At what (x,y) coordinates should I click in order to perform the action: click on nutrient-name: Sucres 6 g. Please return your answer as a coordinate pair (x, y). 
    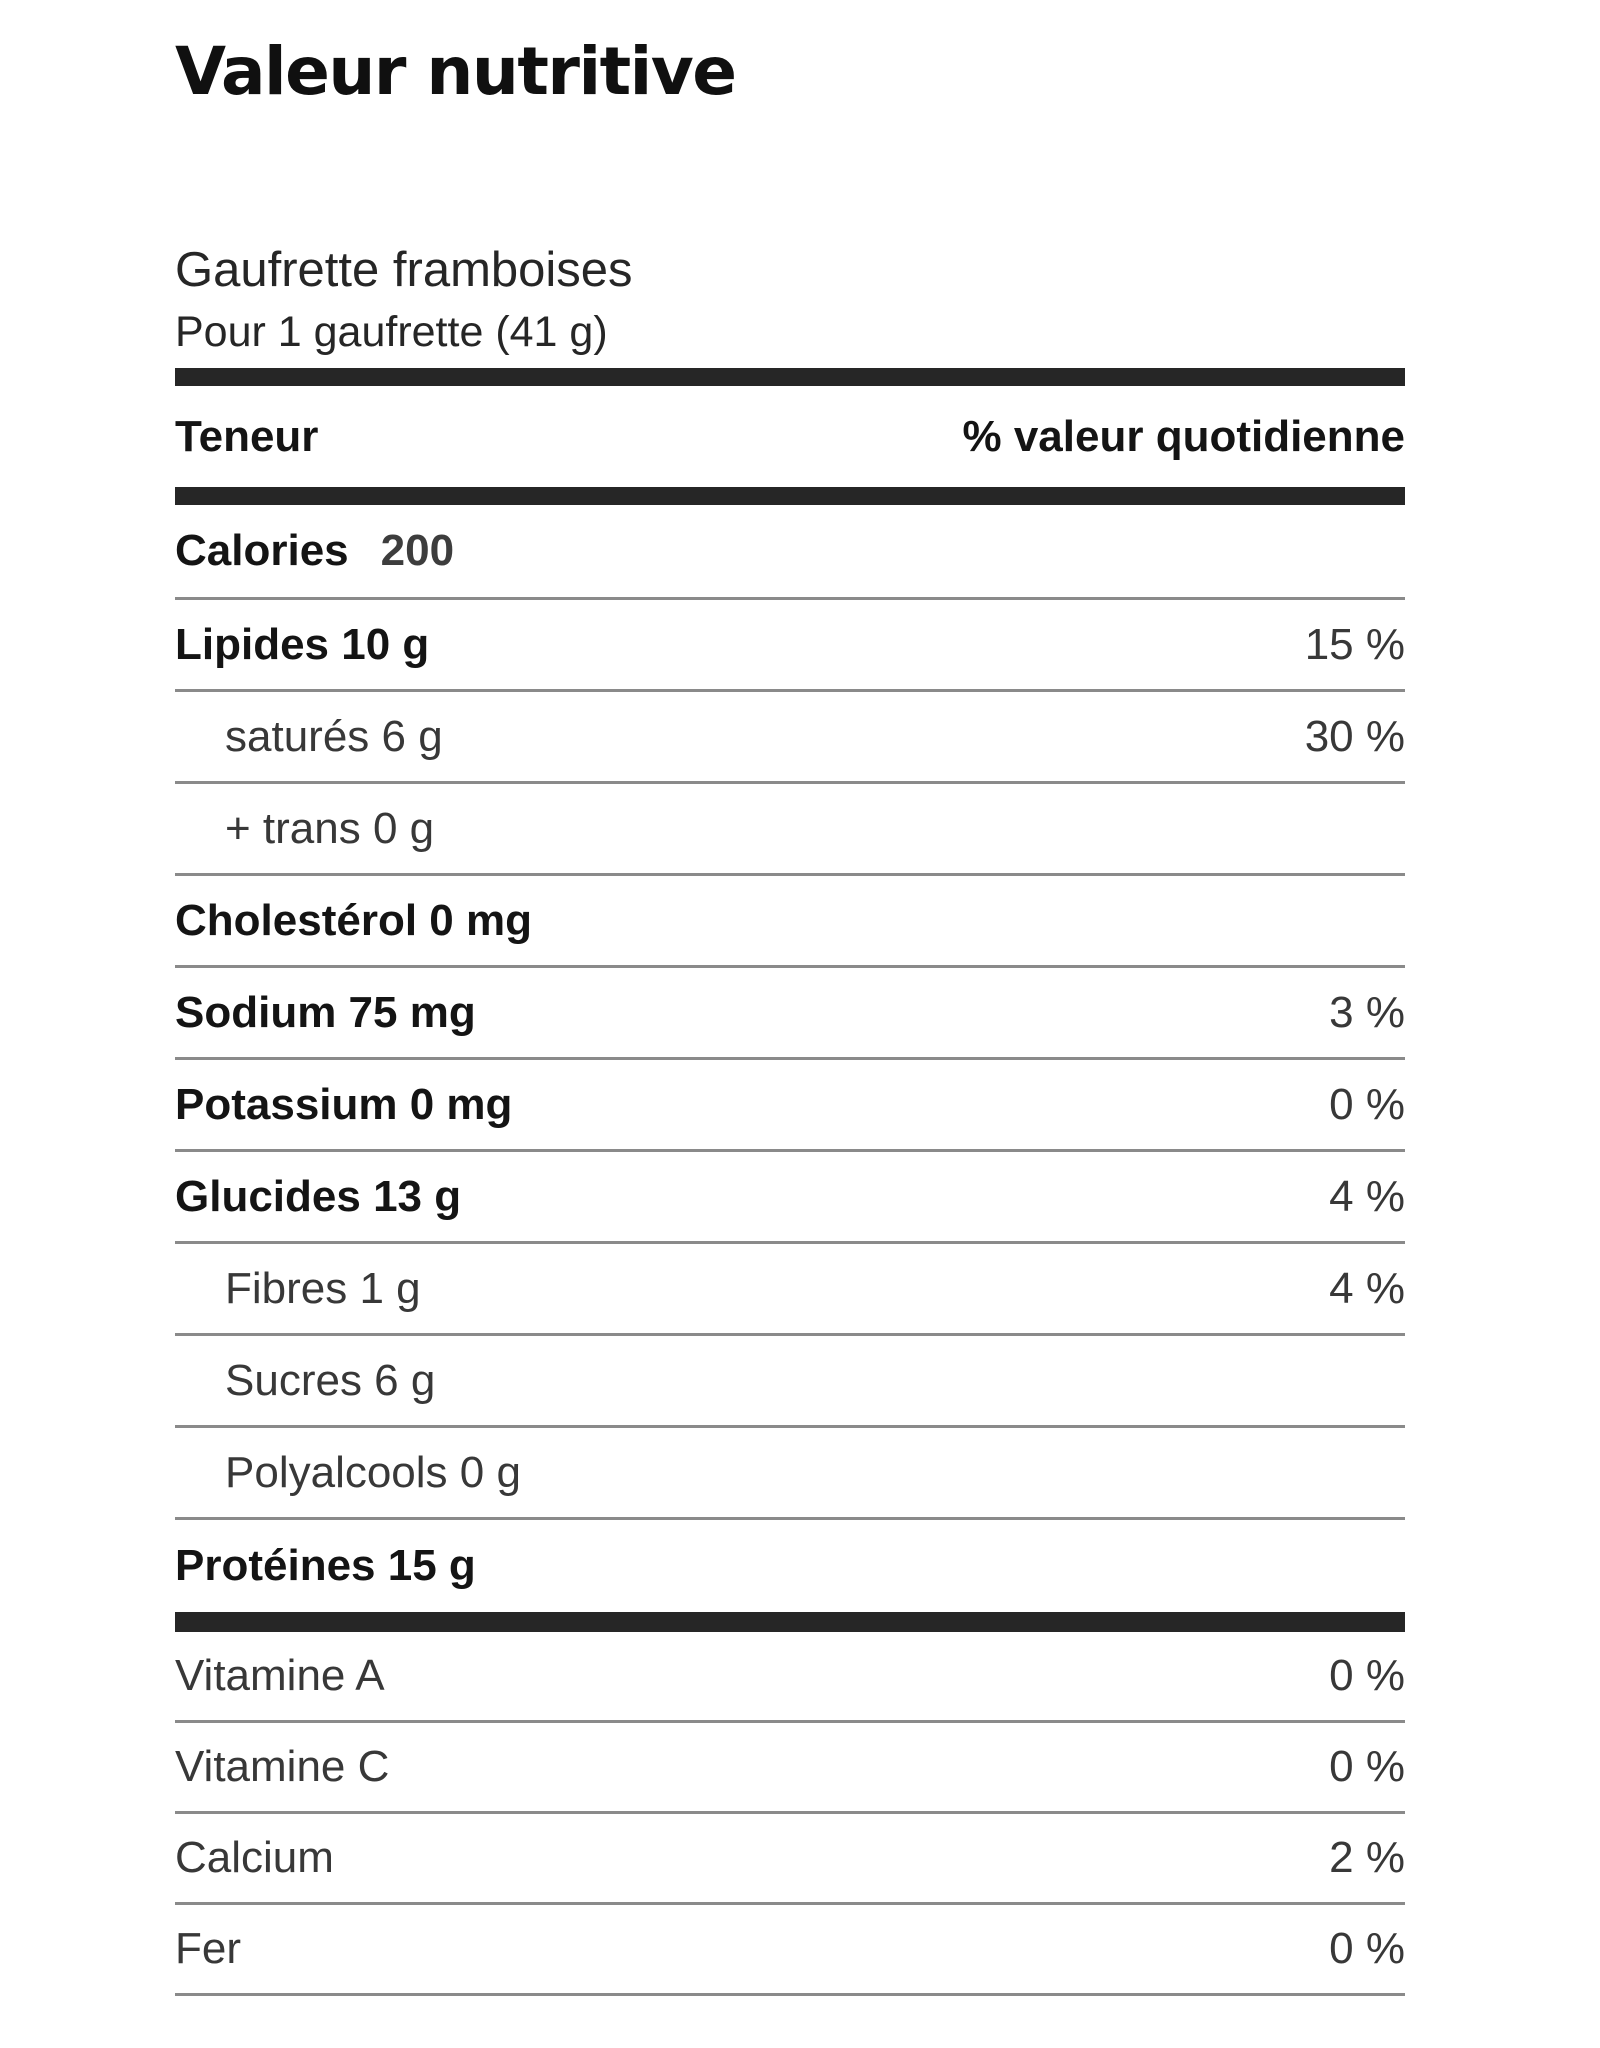
    Looking at the image, I should click on (330, 1380).